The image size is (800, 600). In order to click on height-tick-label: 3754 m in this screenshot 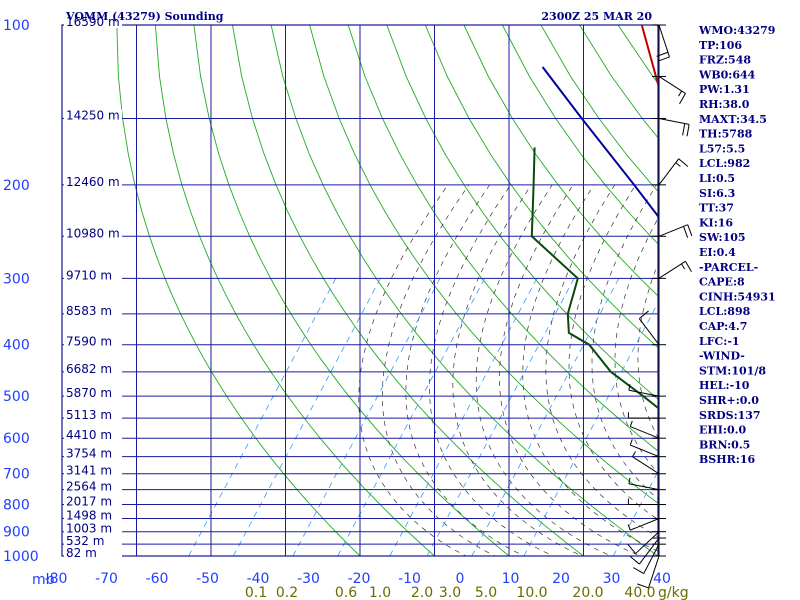, I will do `click(89, 454)`.